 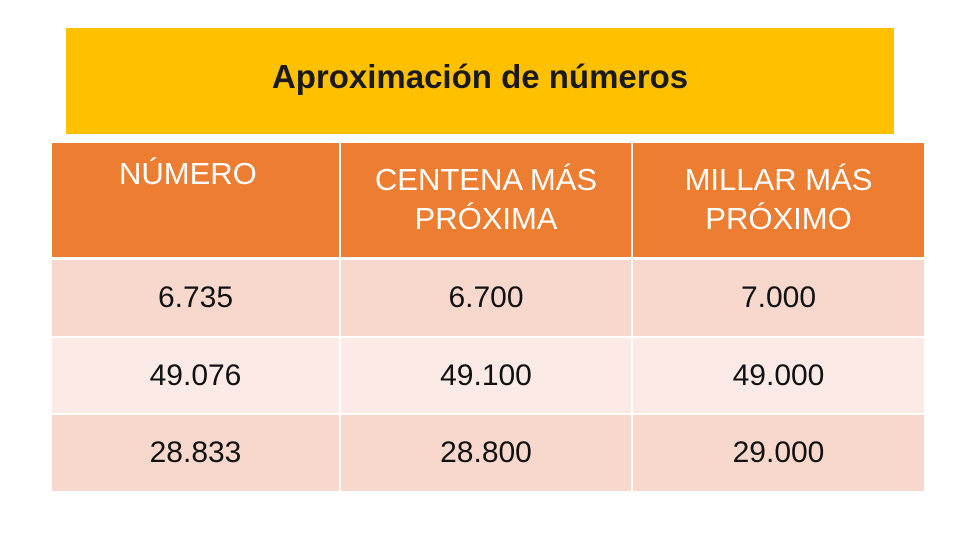 What do you see at coordinates (196, 454) in the screenshot?
I see `table-cell: 28.833` at bounding box center [196, 454].